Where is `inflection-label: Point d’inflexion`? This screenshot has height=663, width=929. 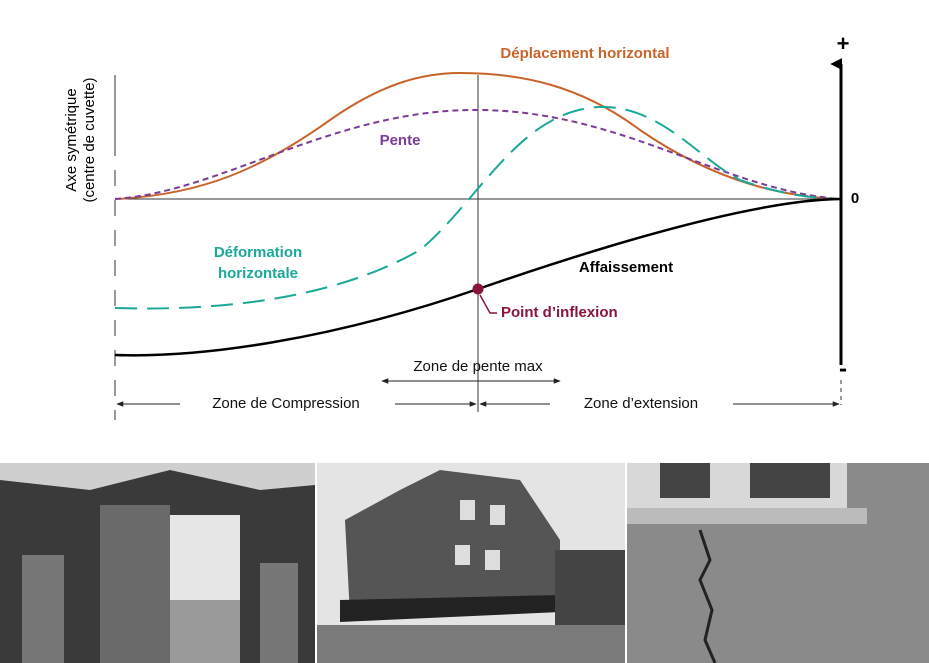
inflection-label: Point d’inflexion is located at coordinates (559, 312).